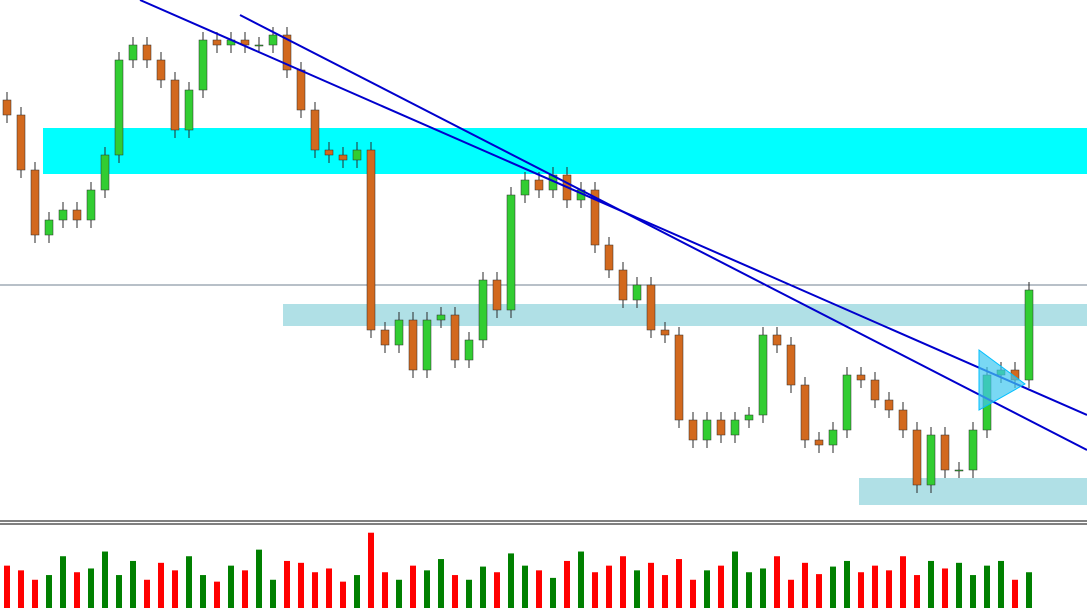 This screenshot has width=1087, height=611. What do you see at coordinates (565, 151) in the screenshot?
I see `resistance-zone` at bounding box center [565, 151].